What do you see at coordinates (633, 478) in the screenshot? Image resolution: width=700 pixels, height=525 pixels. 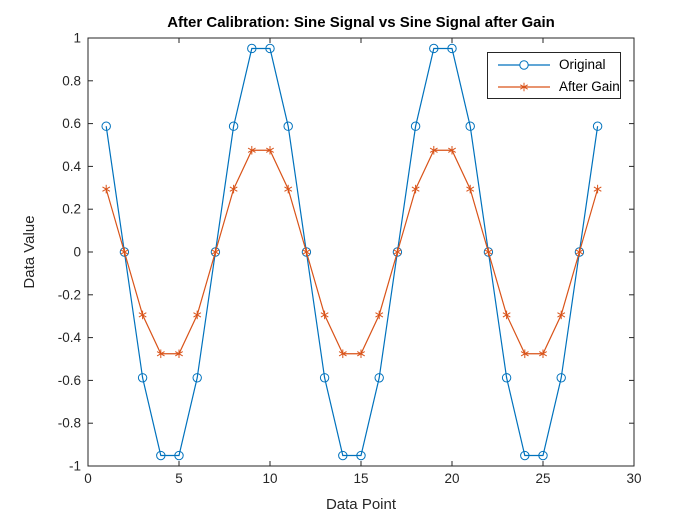 I see `x-tick-label: 30` at bounding box center [633, 478].